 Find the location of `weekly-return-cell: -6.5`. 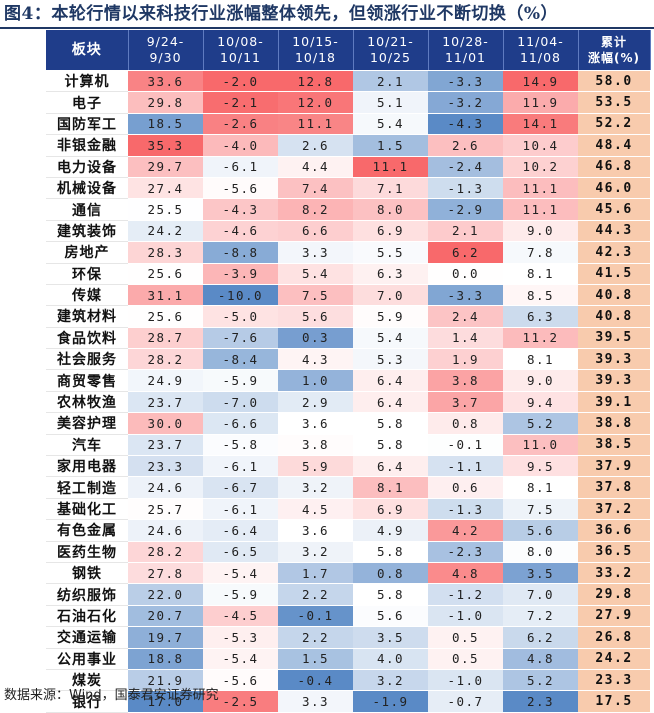

weekly-return-cell: -6.5 is located at coordinates (240, 552).